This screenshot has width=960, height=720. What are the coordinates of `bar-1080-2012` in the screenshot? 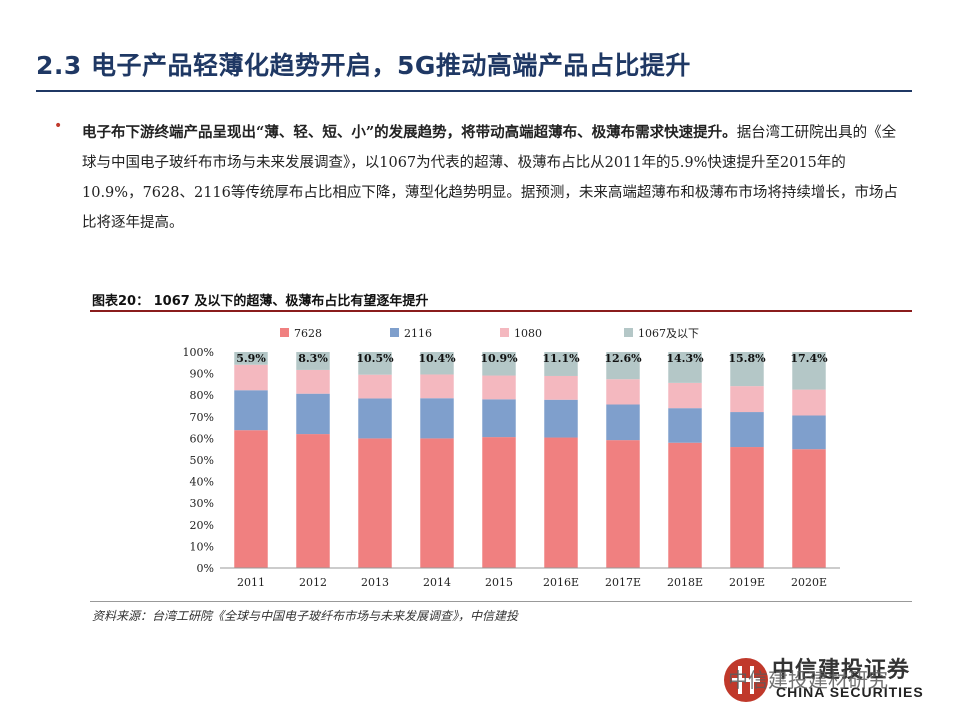 It's located at (313, 381).